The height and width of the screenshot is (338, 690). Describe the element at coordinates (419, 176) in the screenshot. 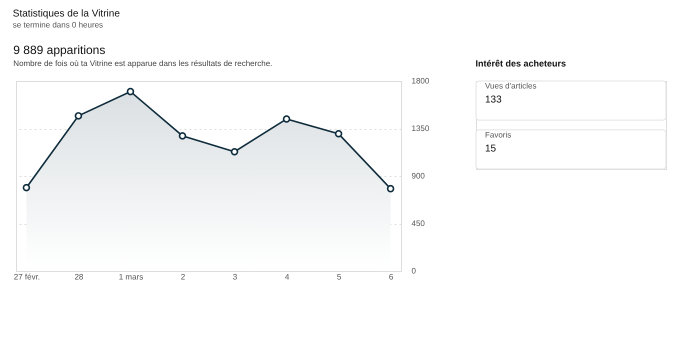

I see `y-tick-label: 900` at that location.